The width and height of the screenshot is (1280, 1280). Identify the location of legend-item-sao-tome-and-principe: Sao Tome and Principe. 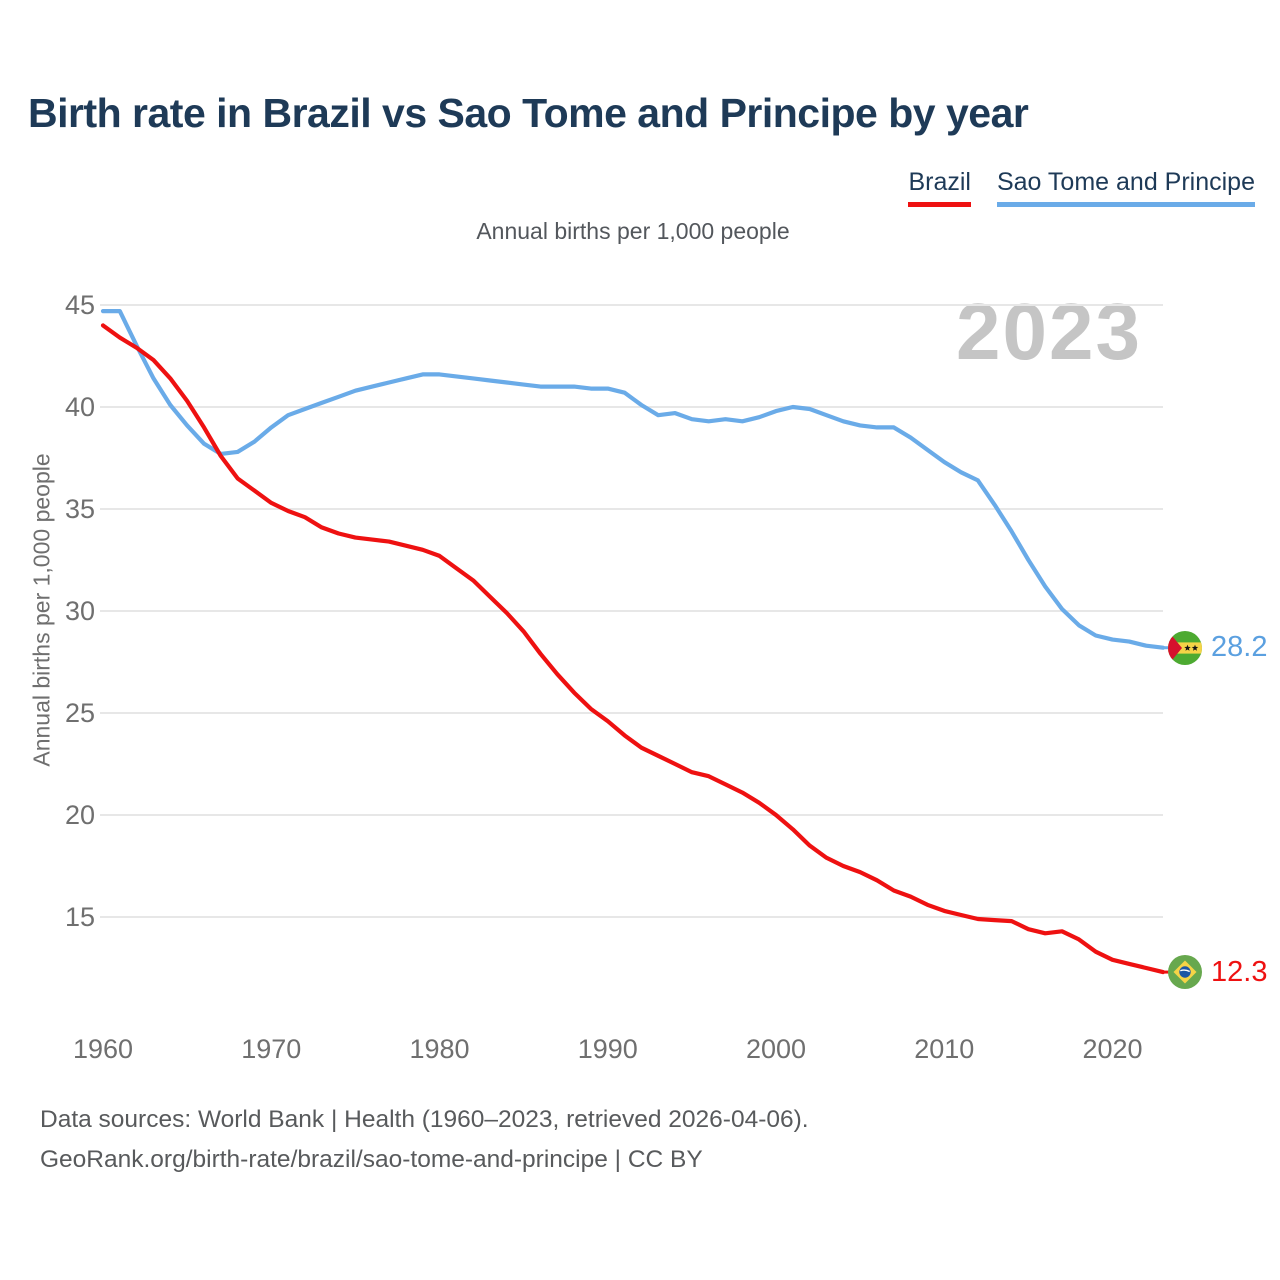
(1125, 187).